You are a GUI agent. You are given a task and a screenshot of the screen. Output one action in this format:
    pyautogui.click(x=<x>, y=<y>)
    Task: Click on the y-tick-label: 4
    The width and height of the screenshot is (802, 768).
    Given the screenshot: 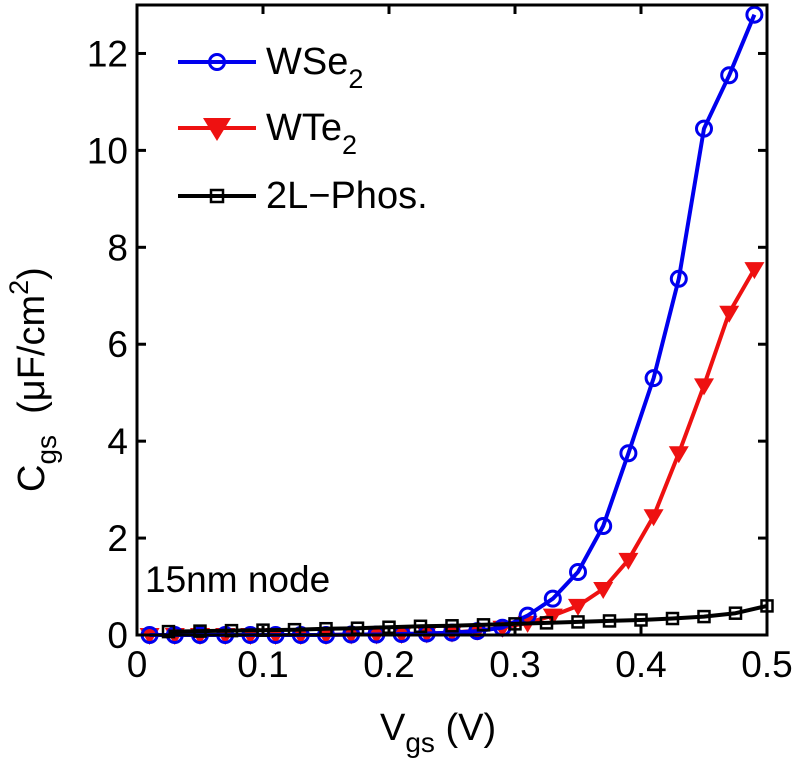 What is the action you would take?
    pyautogui.click(x=117, y=441)
    